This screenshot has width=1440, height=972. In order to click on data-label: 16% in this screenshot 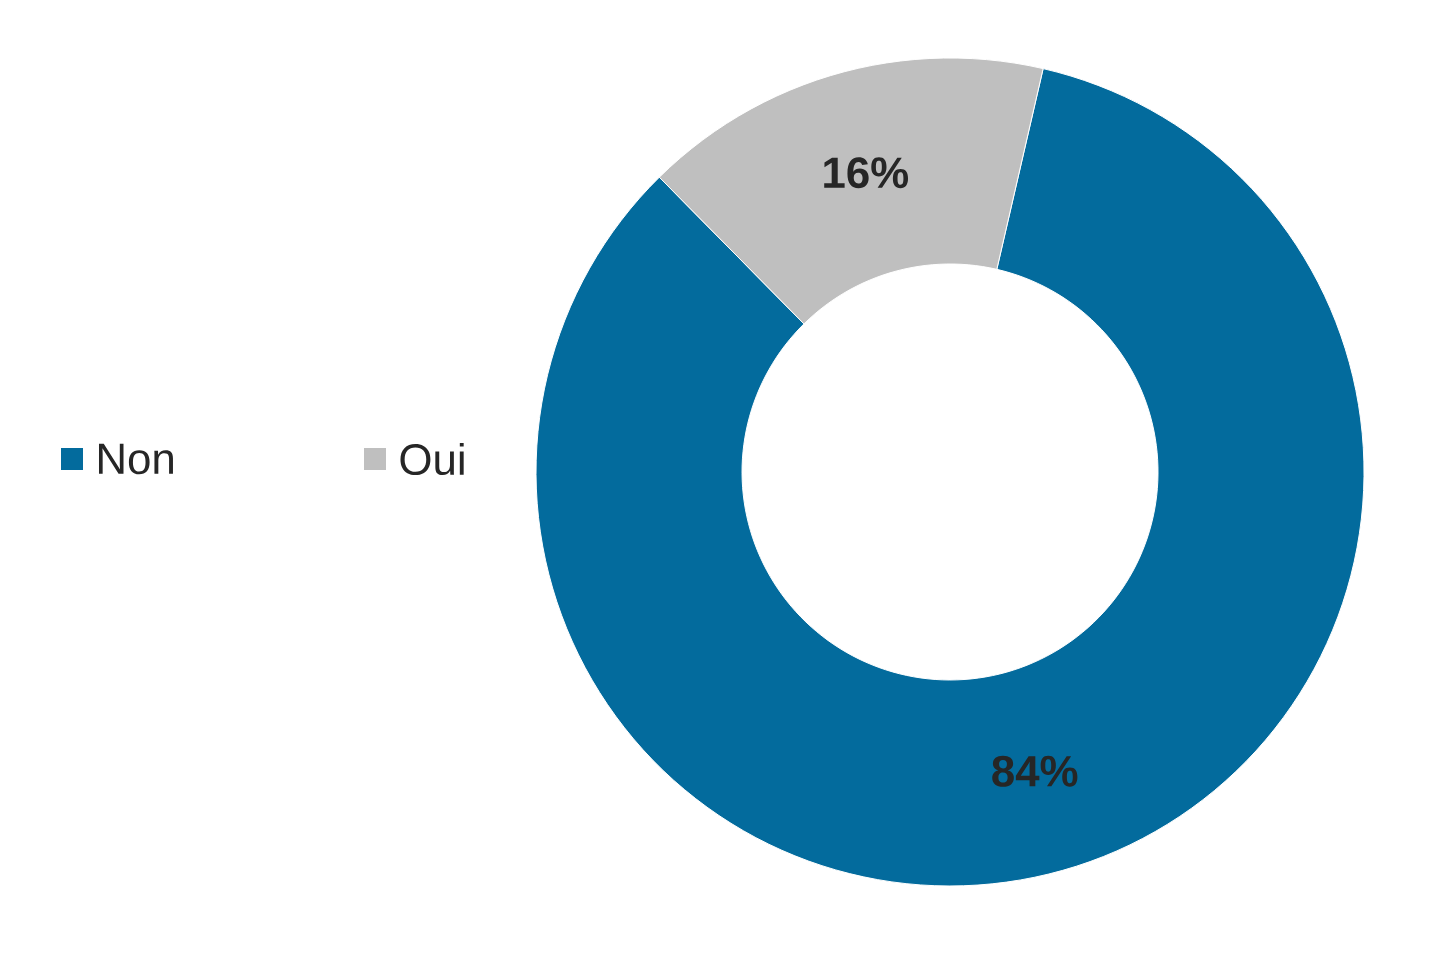, I will do `click(866, 173)`.